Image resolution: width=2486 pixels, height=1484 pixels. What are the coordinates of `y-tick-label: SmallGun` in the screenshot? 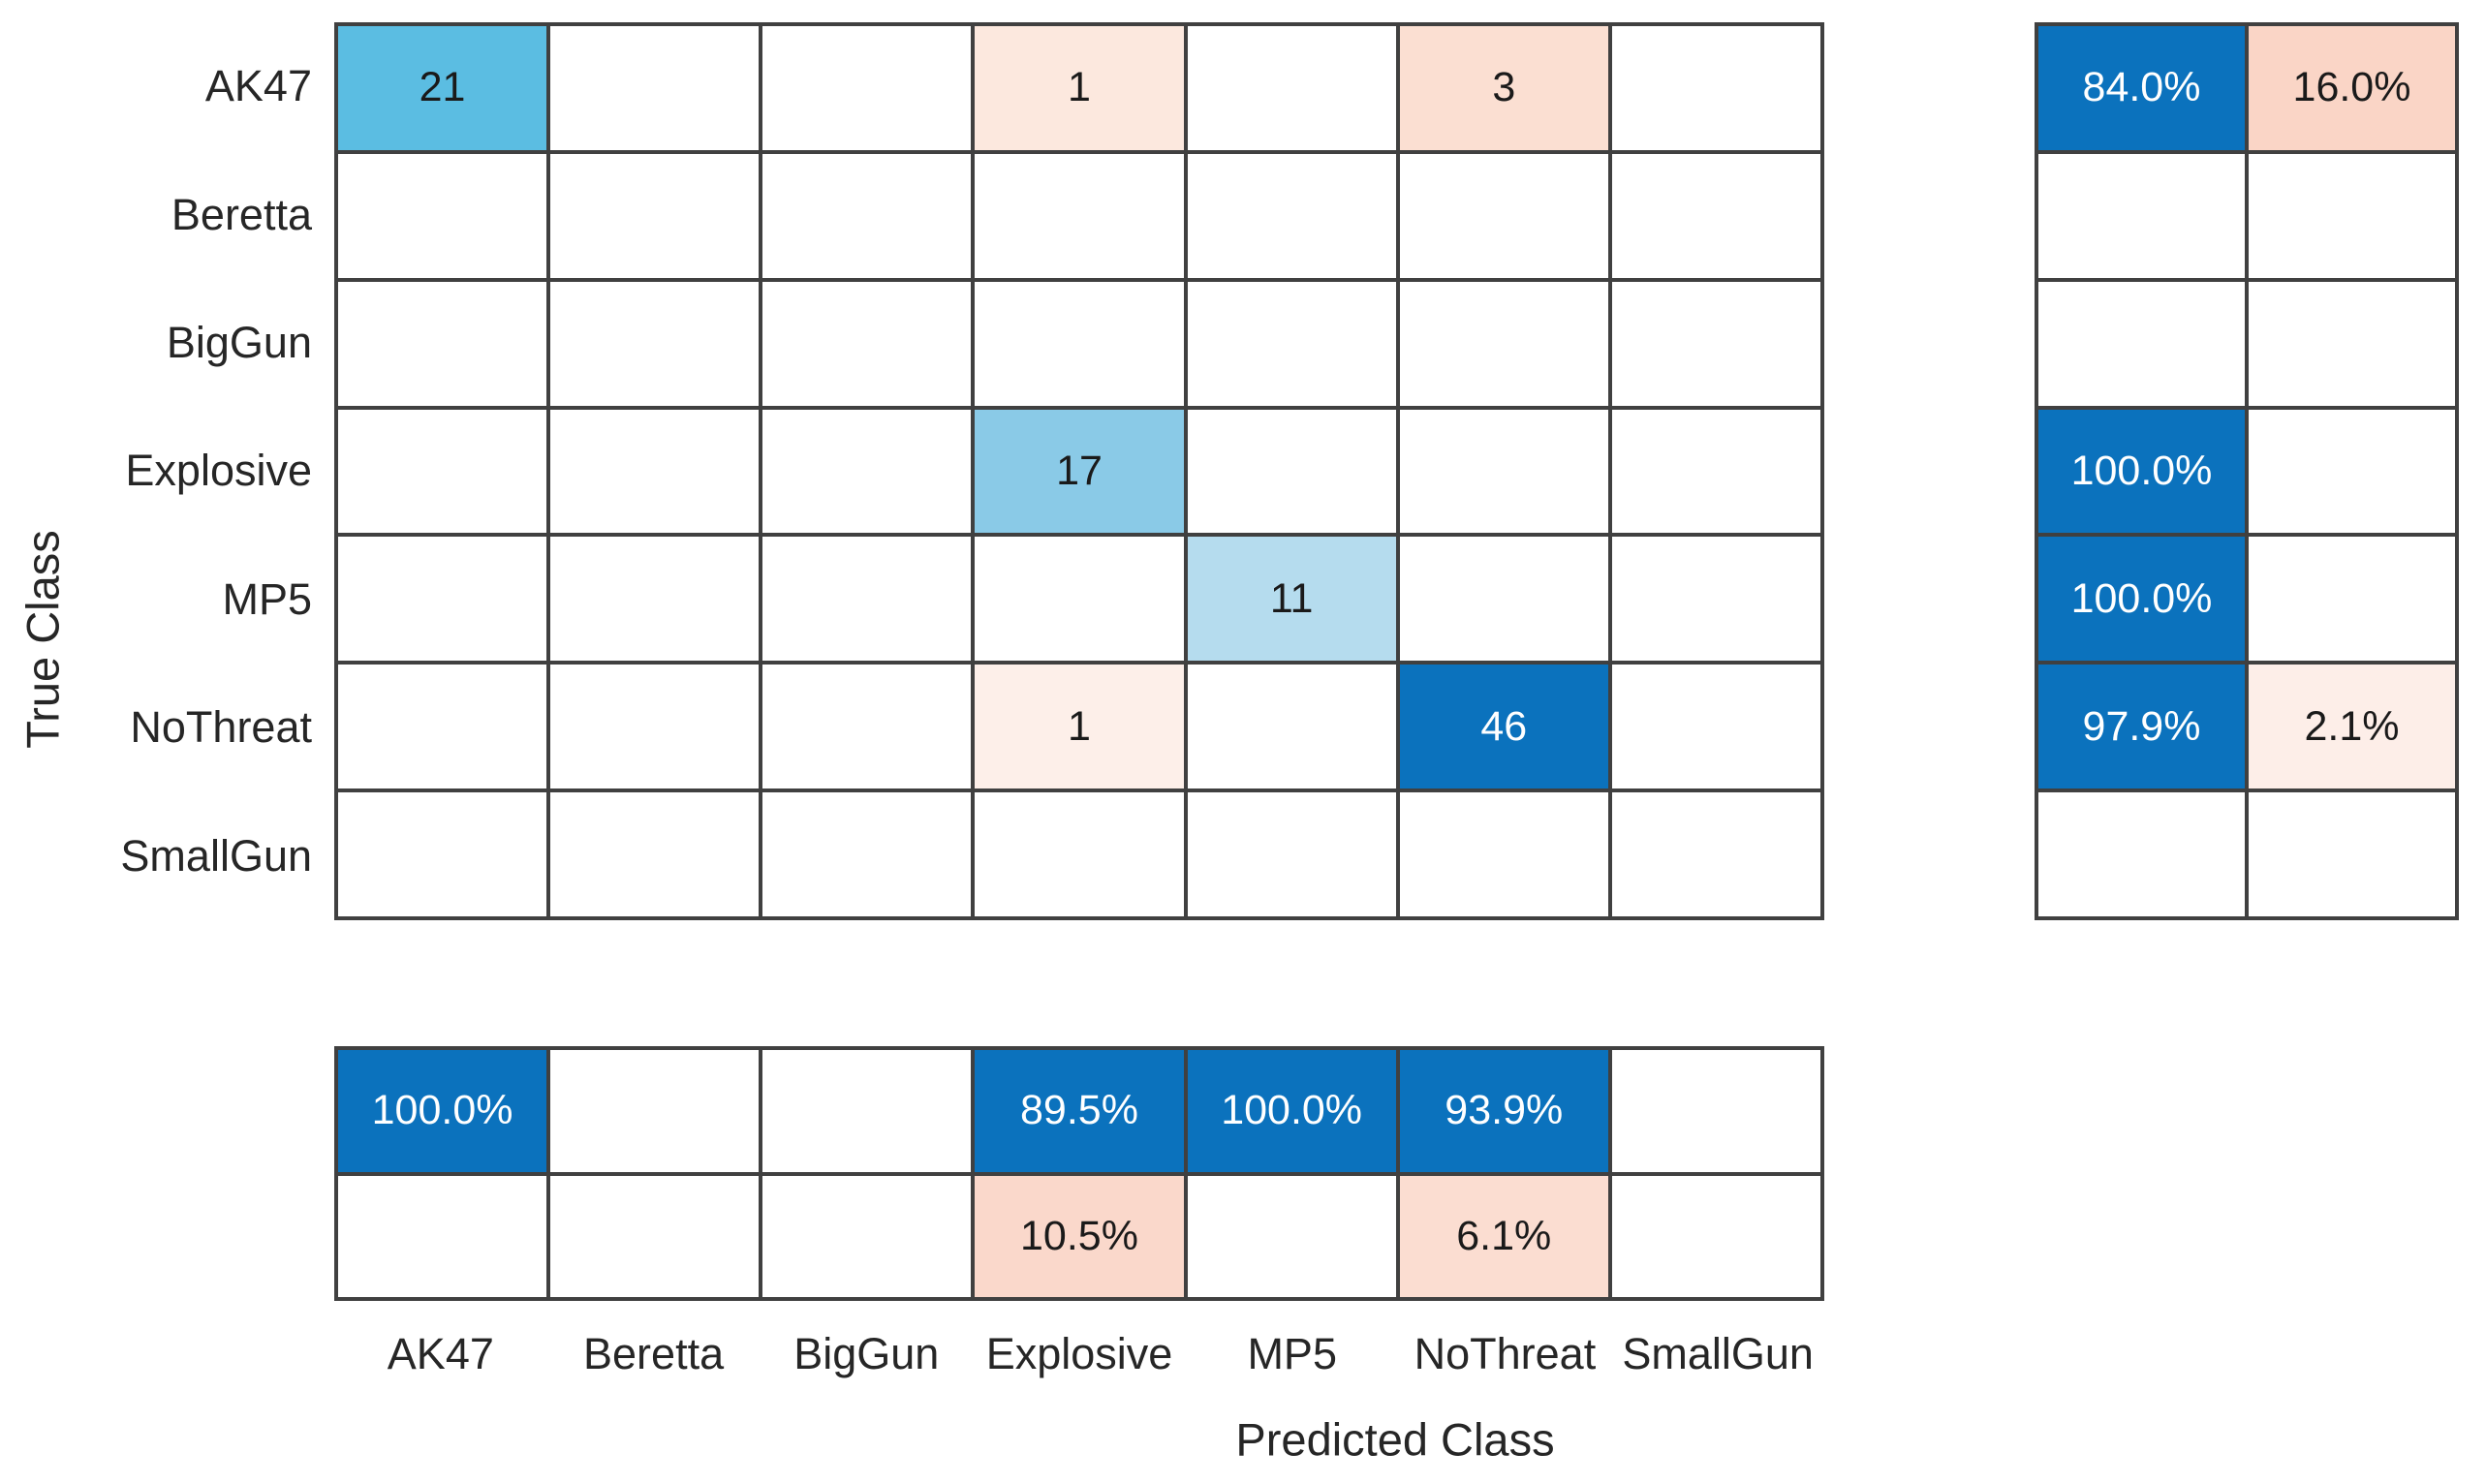 It's located at (216, 855).